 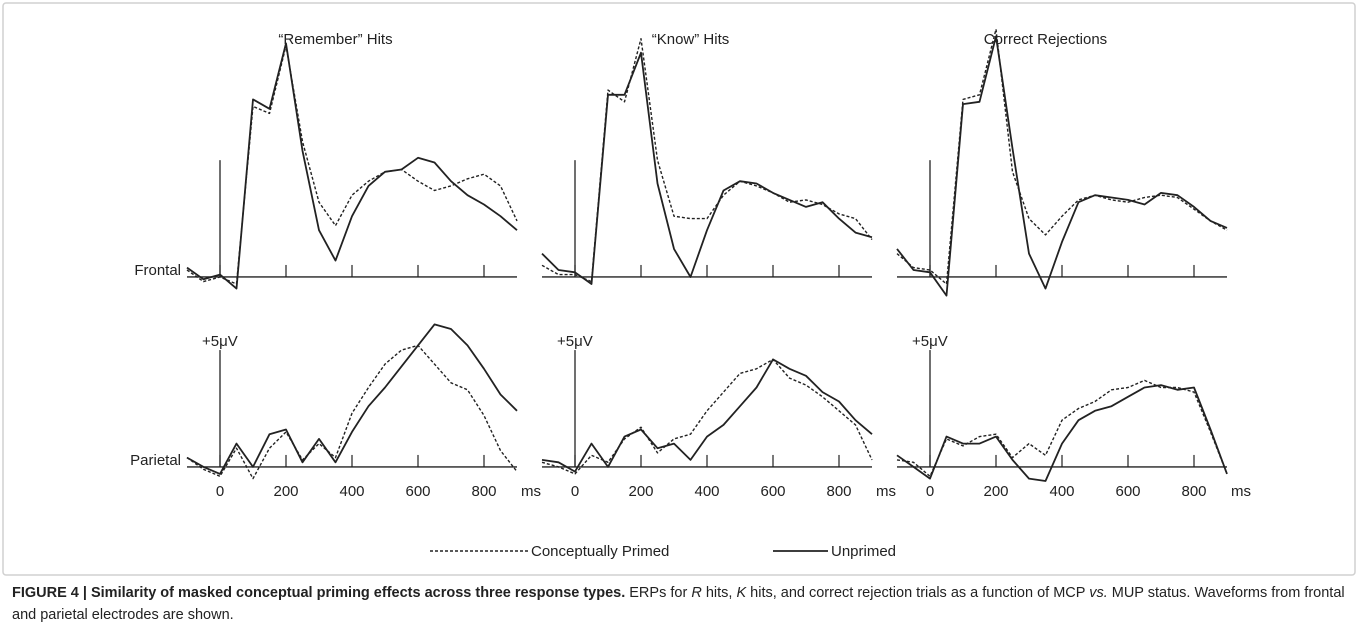 What do you see at coordinates (1098, 593) in the screenshot?
I see `caption-text: vs.` at bounding box center [1098, 593].